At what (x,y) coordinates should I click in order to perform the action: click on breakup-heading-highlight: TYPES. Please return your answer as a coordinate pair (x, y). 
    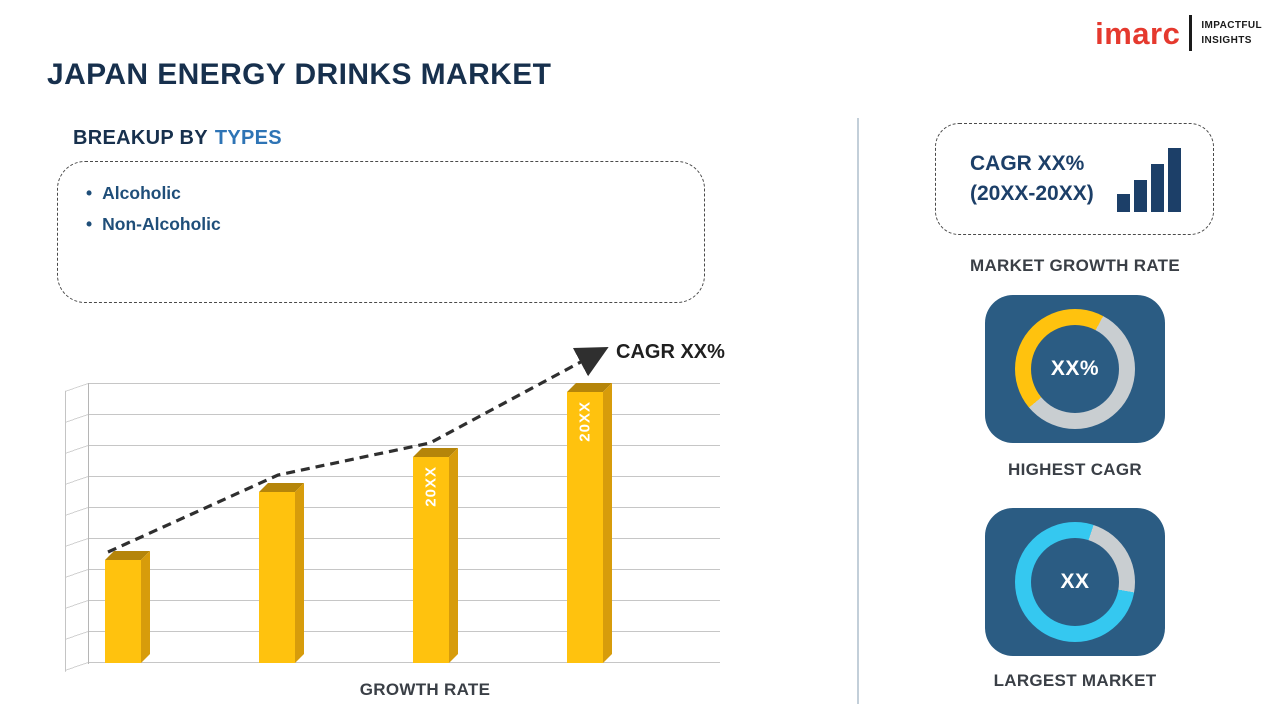
    Looking at the image, I should click on (248, 138).